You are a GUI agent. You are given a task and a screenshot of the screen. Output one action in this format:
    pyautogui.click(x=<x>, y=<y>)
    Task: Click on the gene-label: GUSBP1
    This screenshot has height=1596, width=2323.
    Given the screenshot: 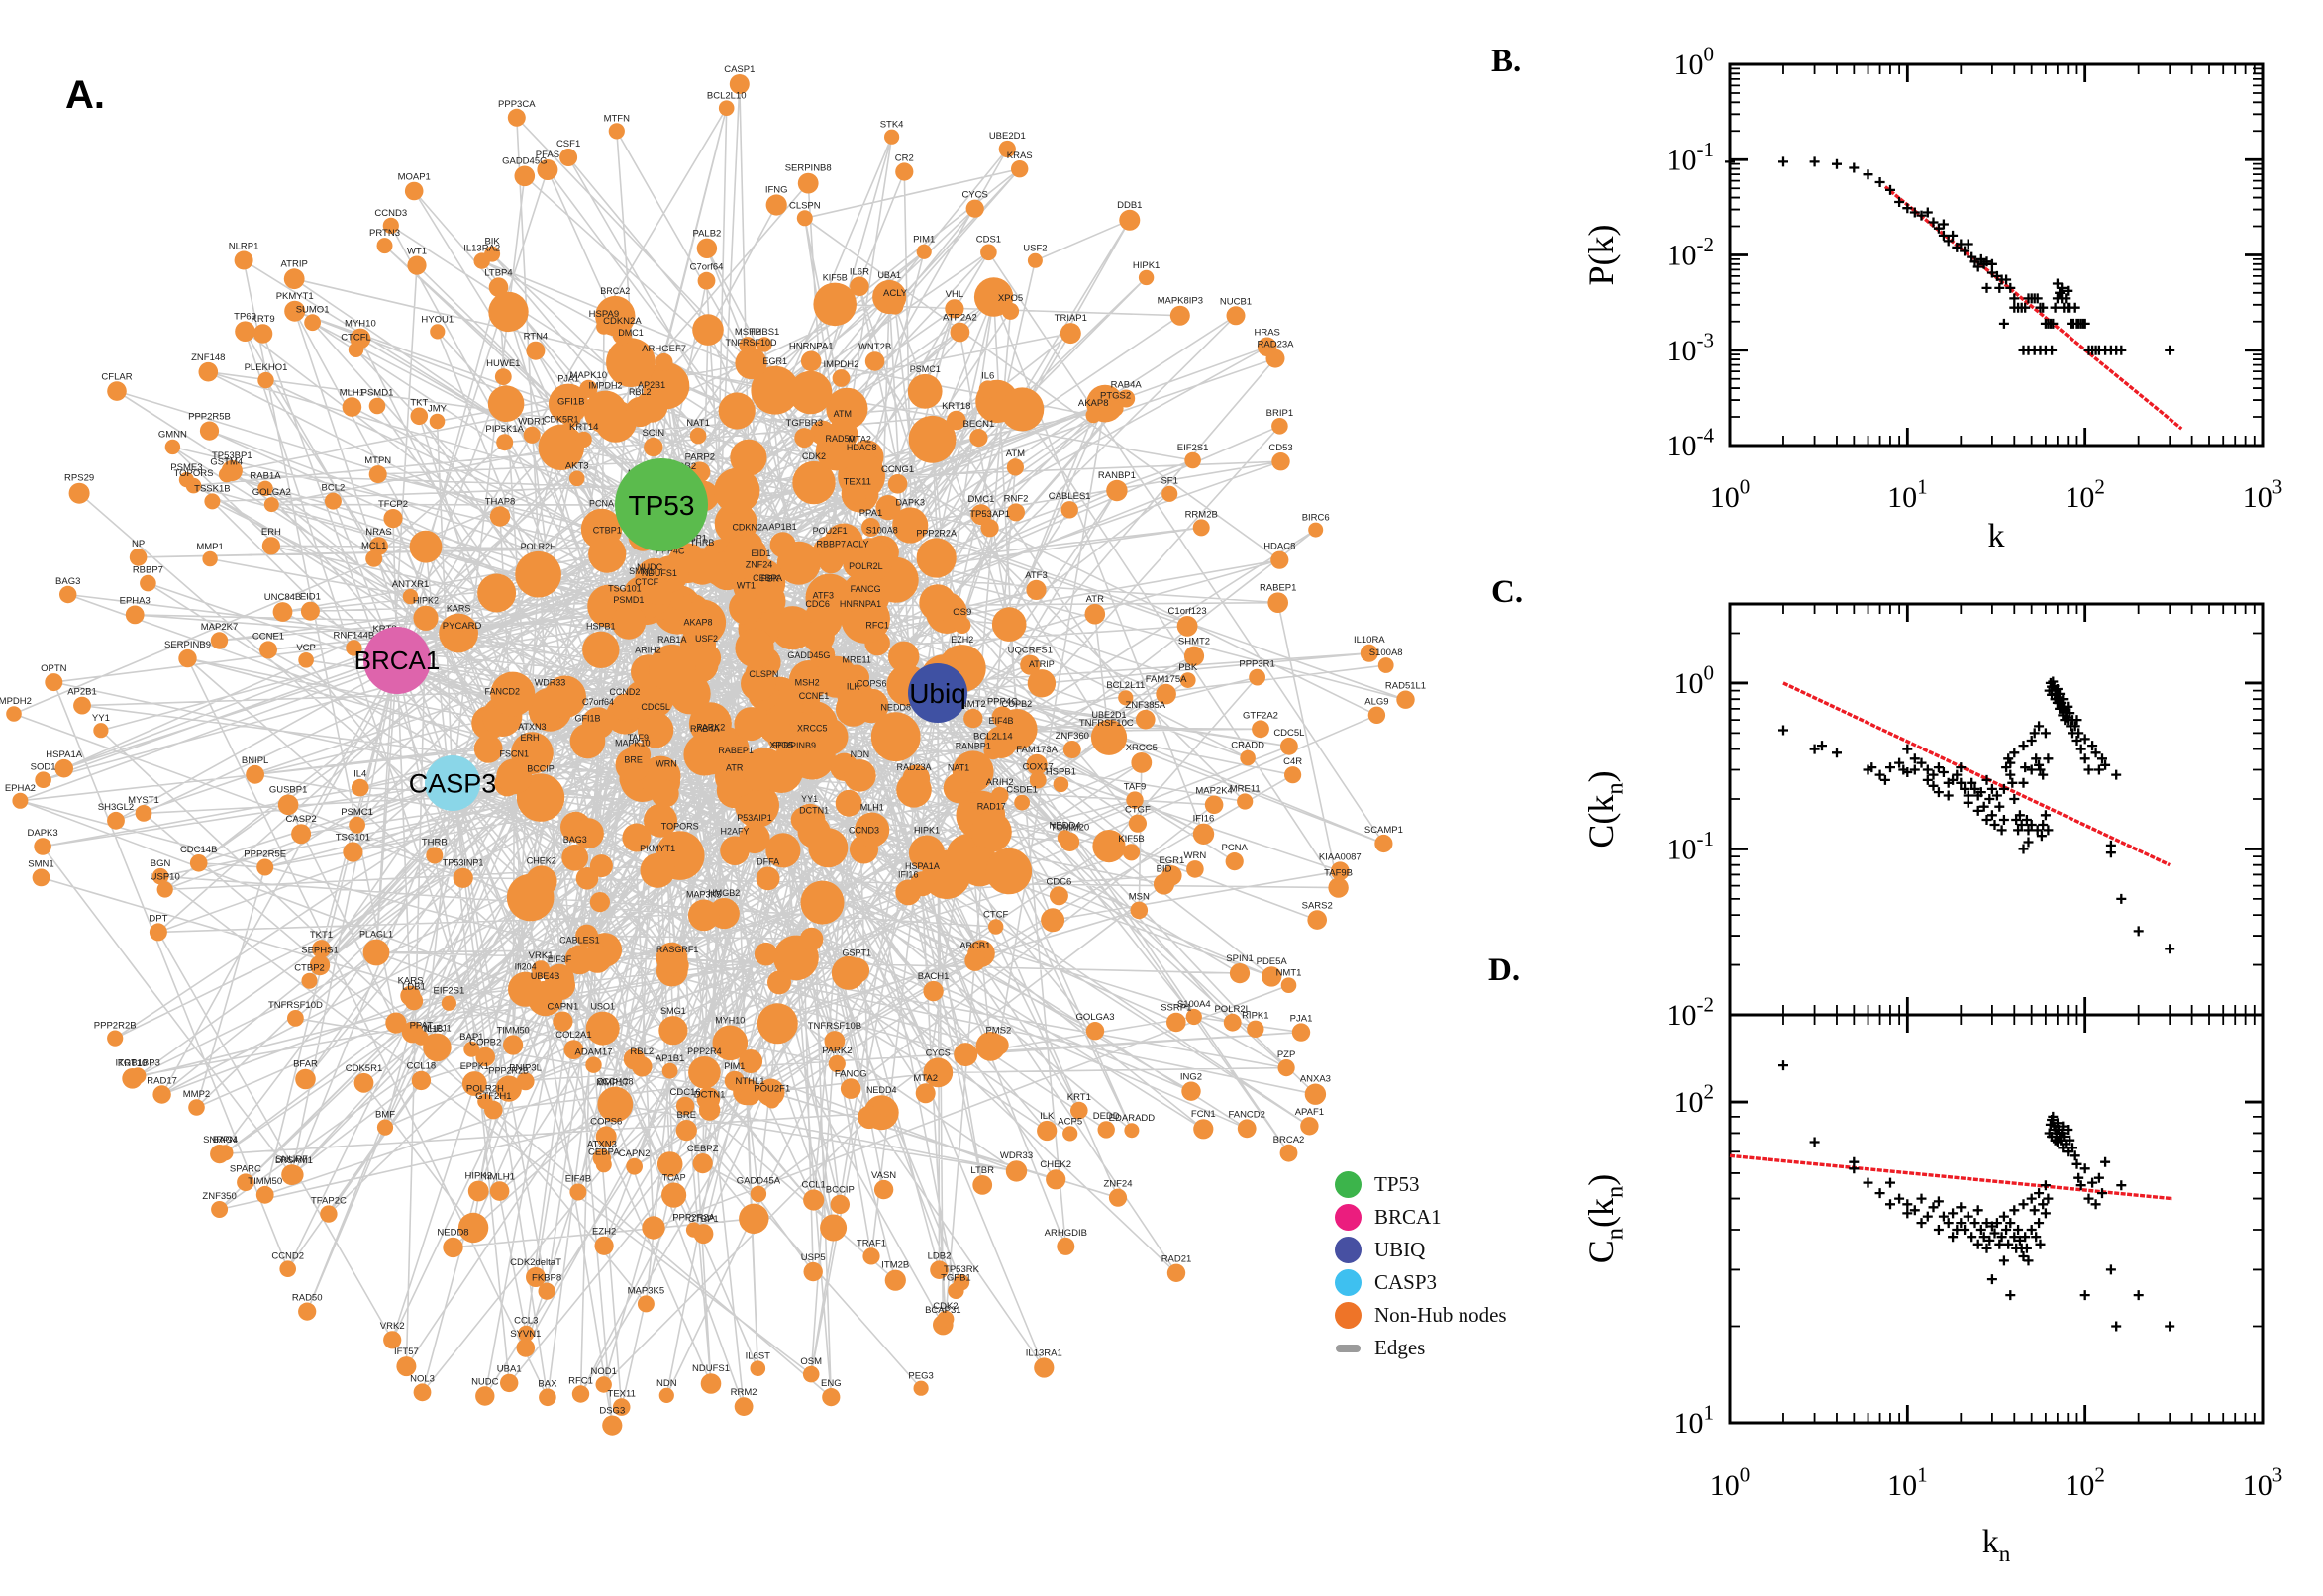 What is the action you would take?
    pyautogui.click(x=288, y=790)
    